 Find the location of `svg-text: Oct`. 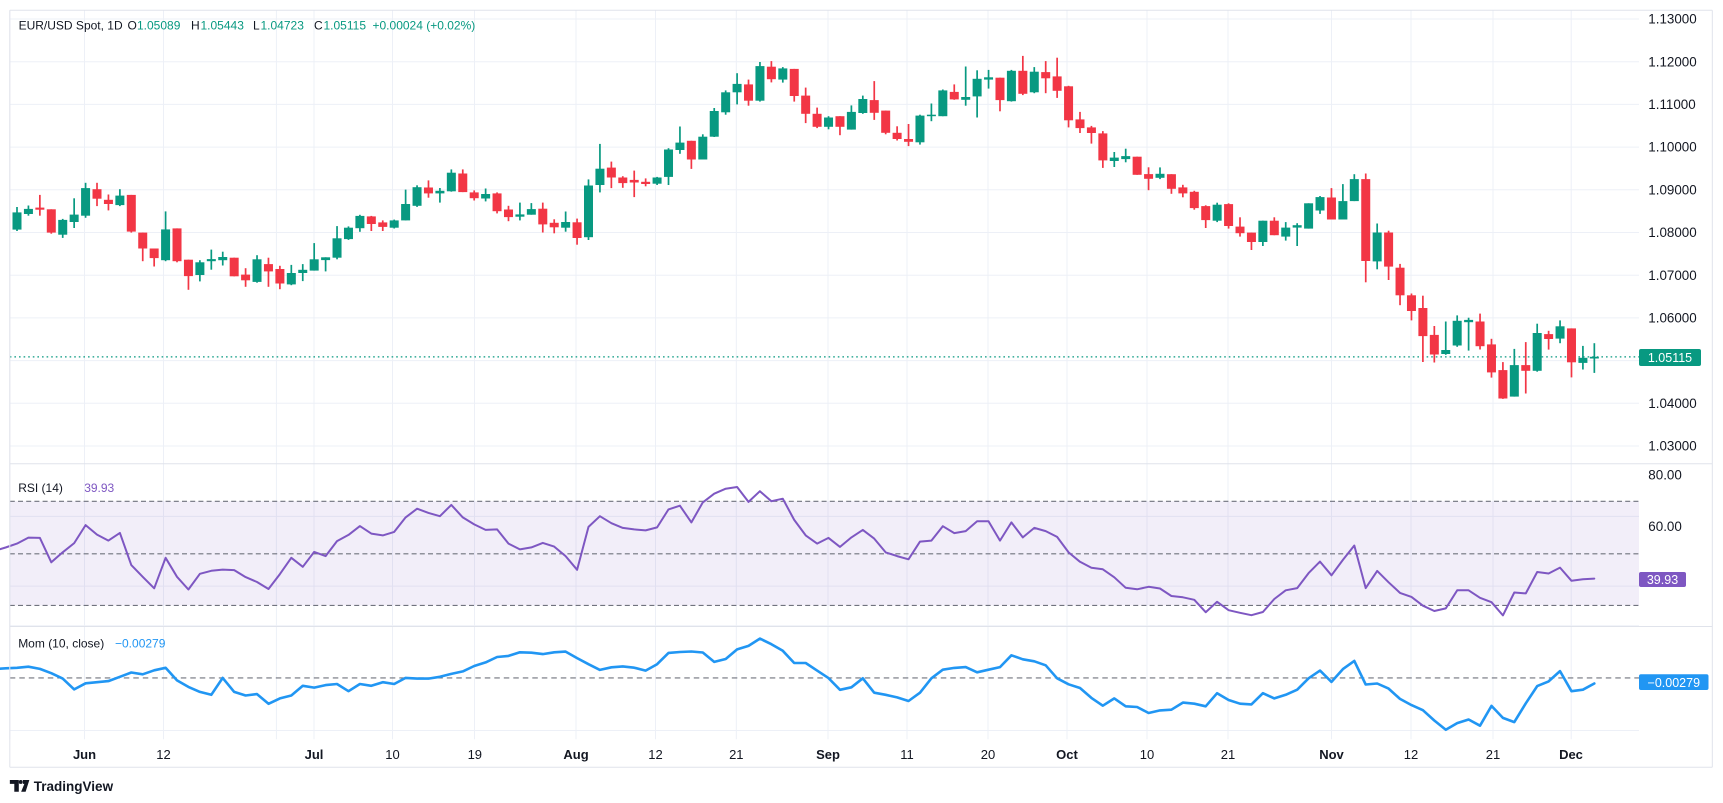

svg-text: Oct is located at coordinates (1067, 754).